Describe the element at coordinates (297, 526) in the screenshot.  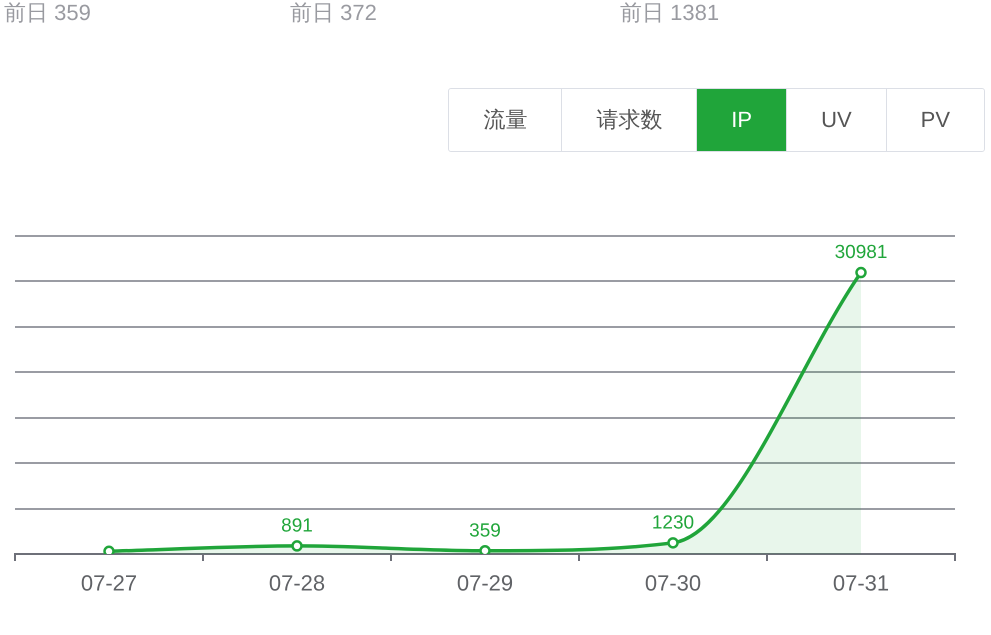
I see `data-label: 891` at that location.